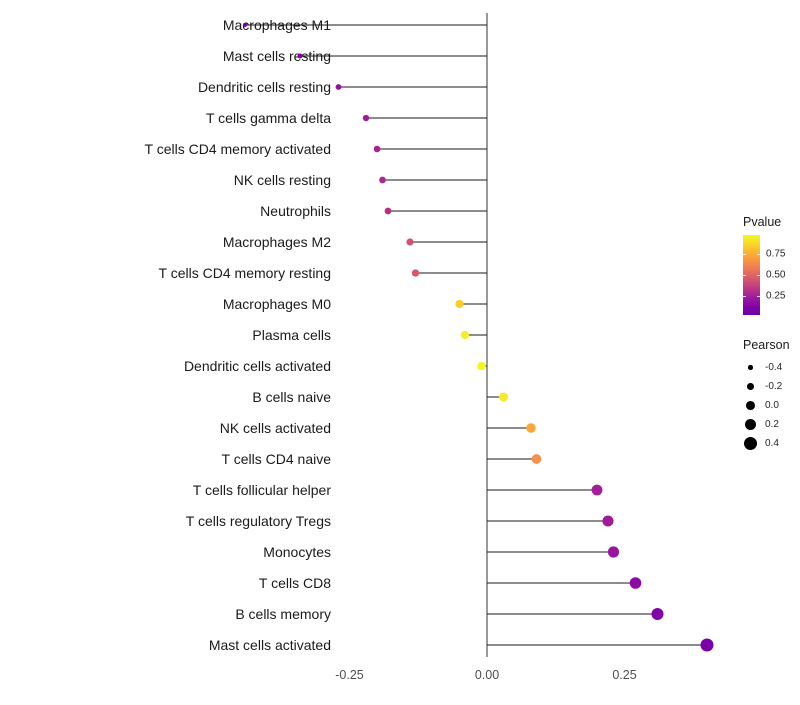 This screenshot has height=705, width=800. Describe the element at coordinates (776, 254) in the screenshot. I see `colorbar-label: 0.75` at that location.